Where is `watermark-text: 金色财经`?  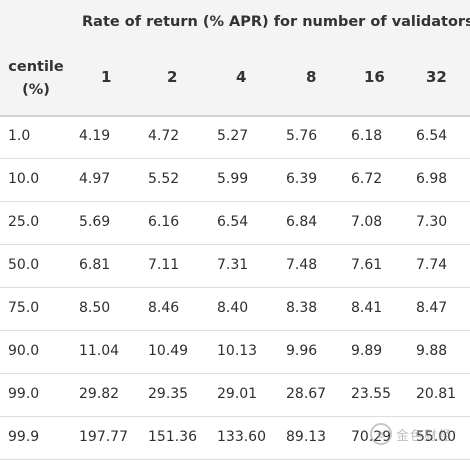
watermark-text: 金色财经 is located at coordinates (424, 436).